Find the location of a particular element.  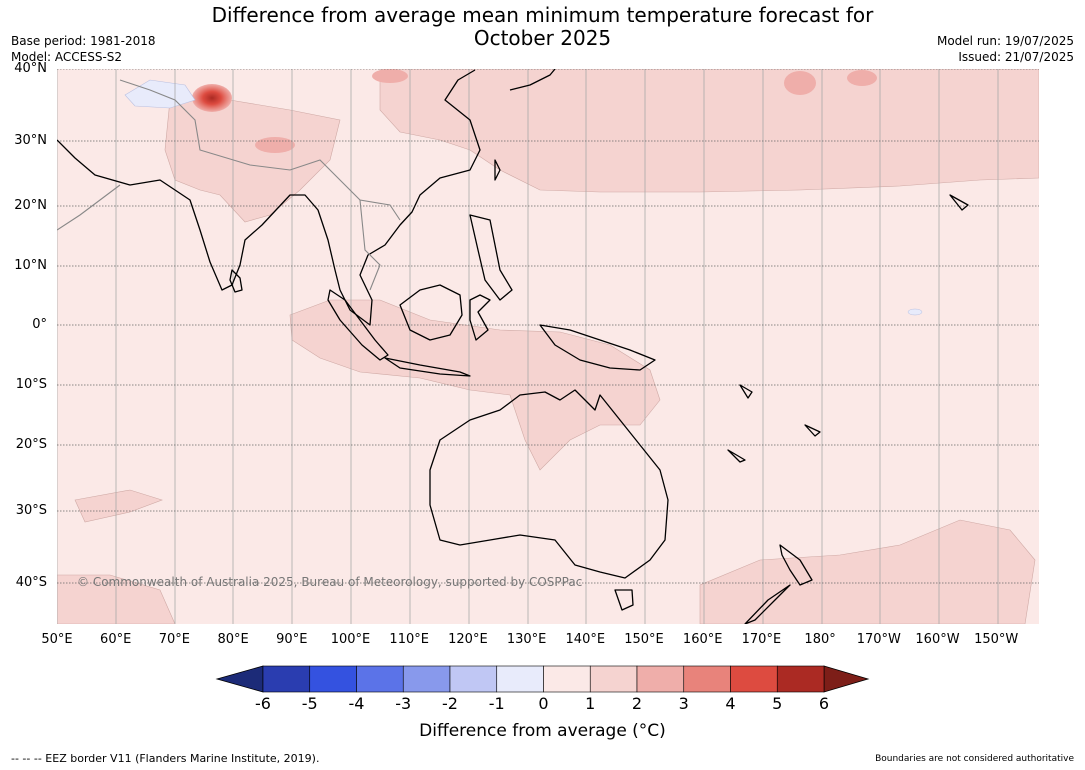

country-borders is located at coordinates (229, 185).